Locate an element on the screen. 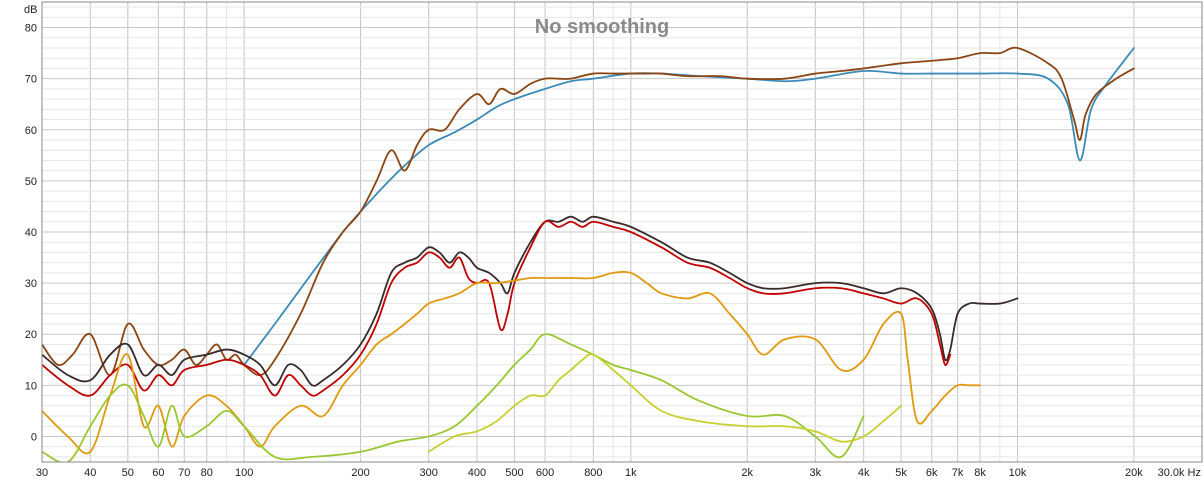 Image resolution: width=1204 pixels, height=482 pixels. x-tick-label: 8k is located at coordinates (980, 473).